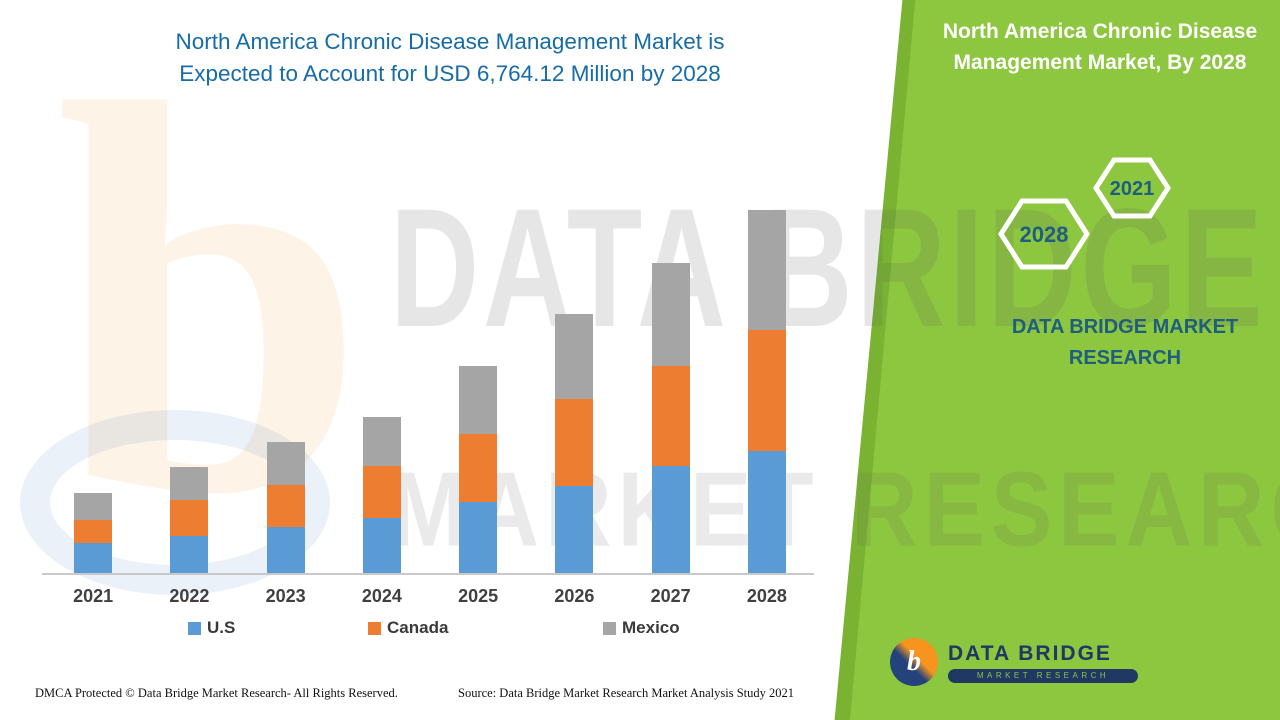 This screenshot has height=720, width=1280. I want to click on legend-item-mexico: Mexico, so click(641, 628).